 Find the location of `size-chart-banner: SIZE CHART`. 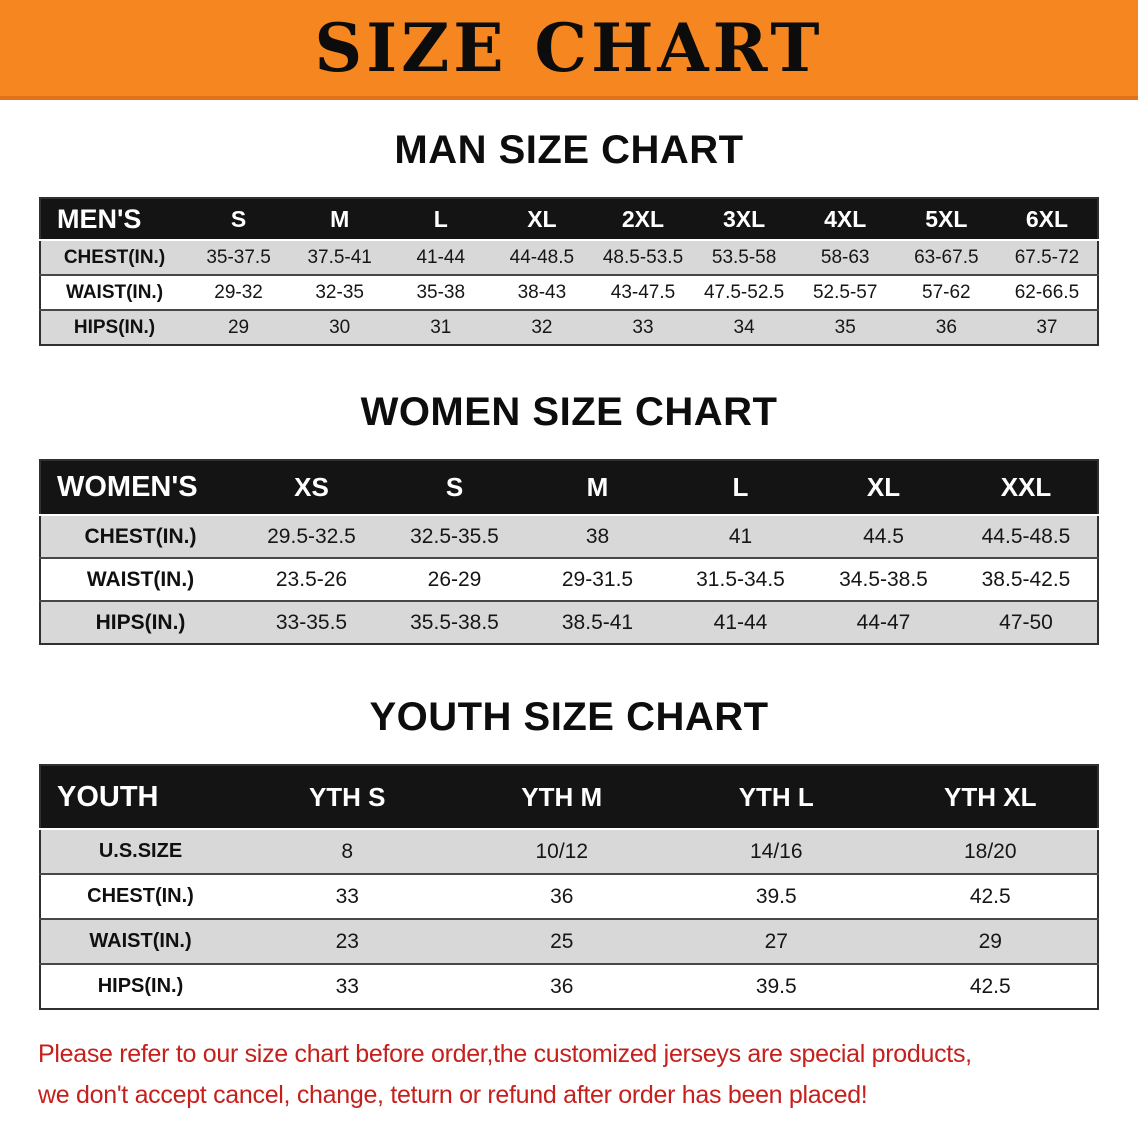

size-chart-banner: SIZE CHART is located at coordinates (569, 50).